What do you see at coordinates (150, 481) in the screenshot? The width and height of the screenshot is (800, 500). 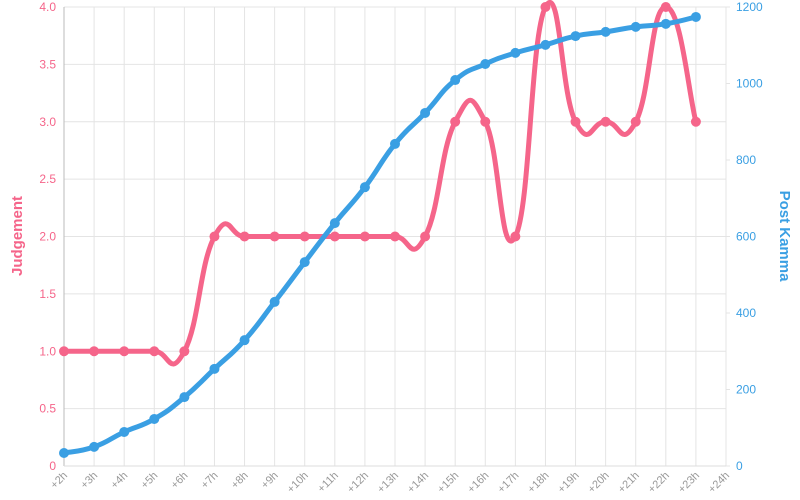 I see `x-tick-label: +5h` at bounding box center [150, 481].